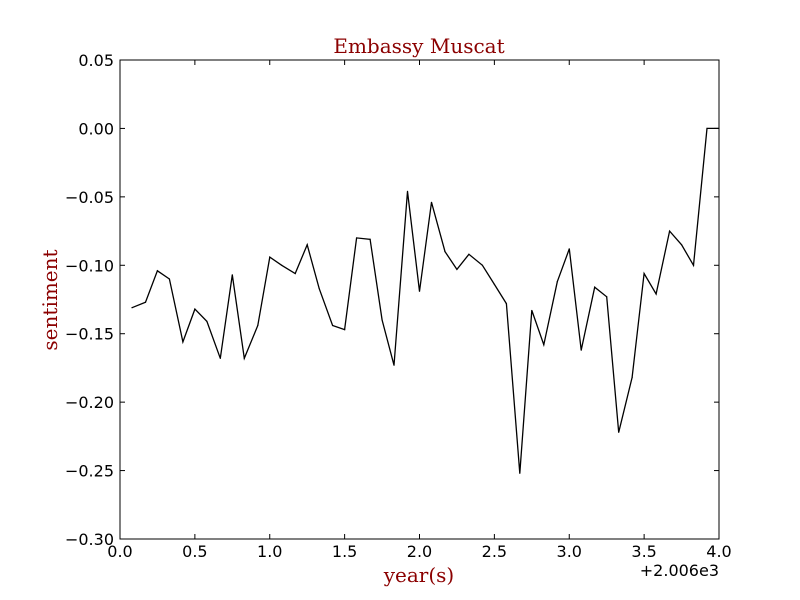 Image resolution: width=800 pixels, height=600 pixels. I want to click on y-tick-label: −0.05, so click(89, 197).